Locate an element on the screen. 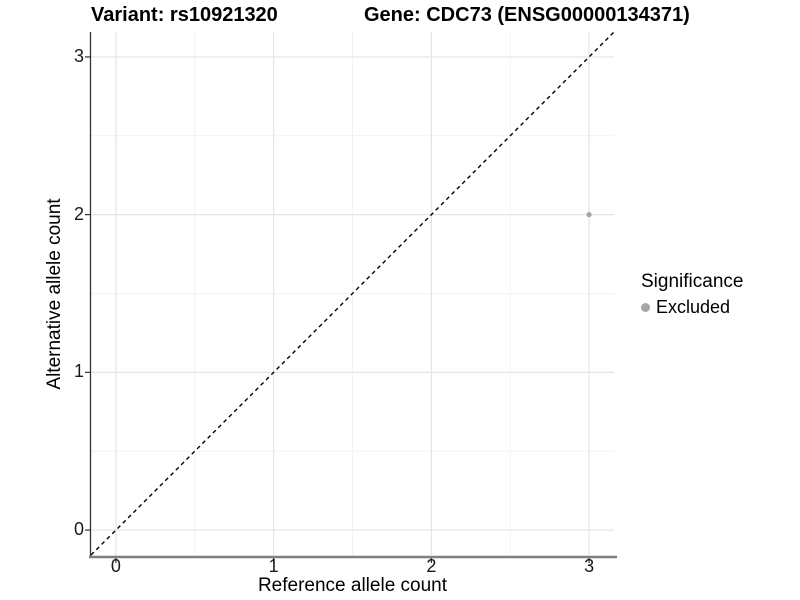 The height and width of the screenshot is (600, 800). legend-item-excluded: Excluded is located at coordinates (692, 307).